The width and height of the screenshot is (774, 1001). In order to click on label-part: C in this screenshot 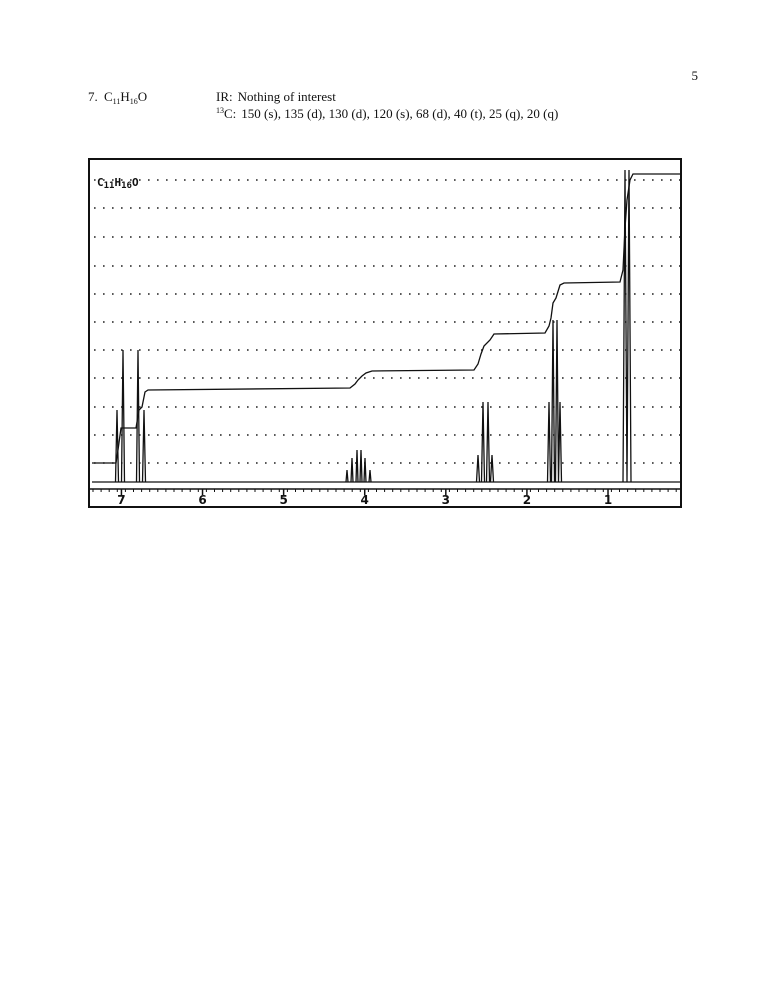, I will do `click(100, 182)`.